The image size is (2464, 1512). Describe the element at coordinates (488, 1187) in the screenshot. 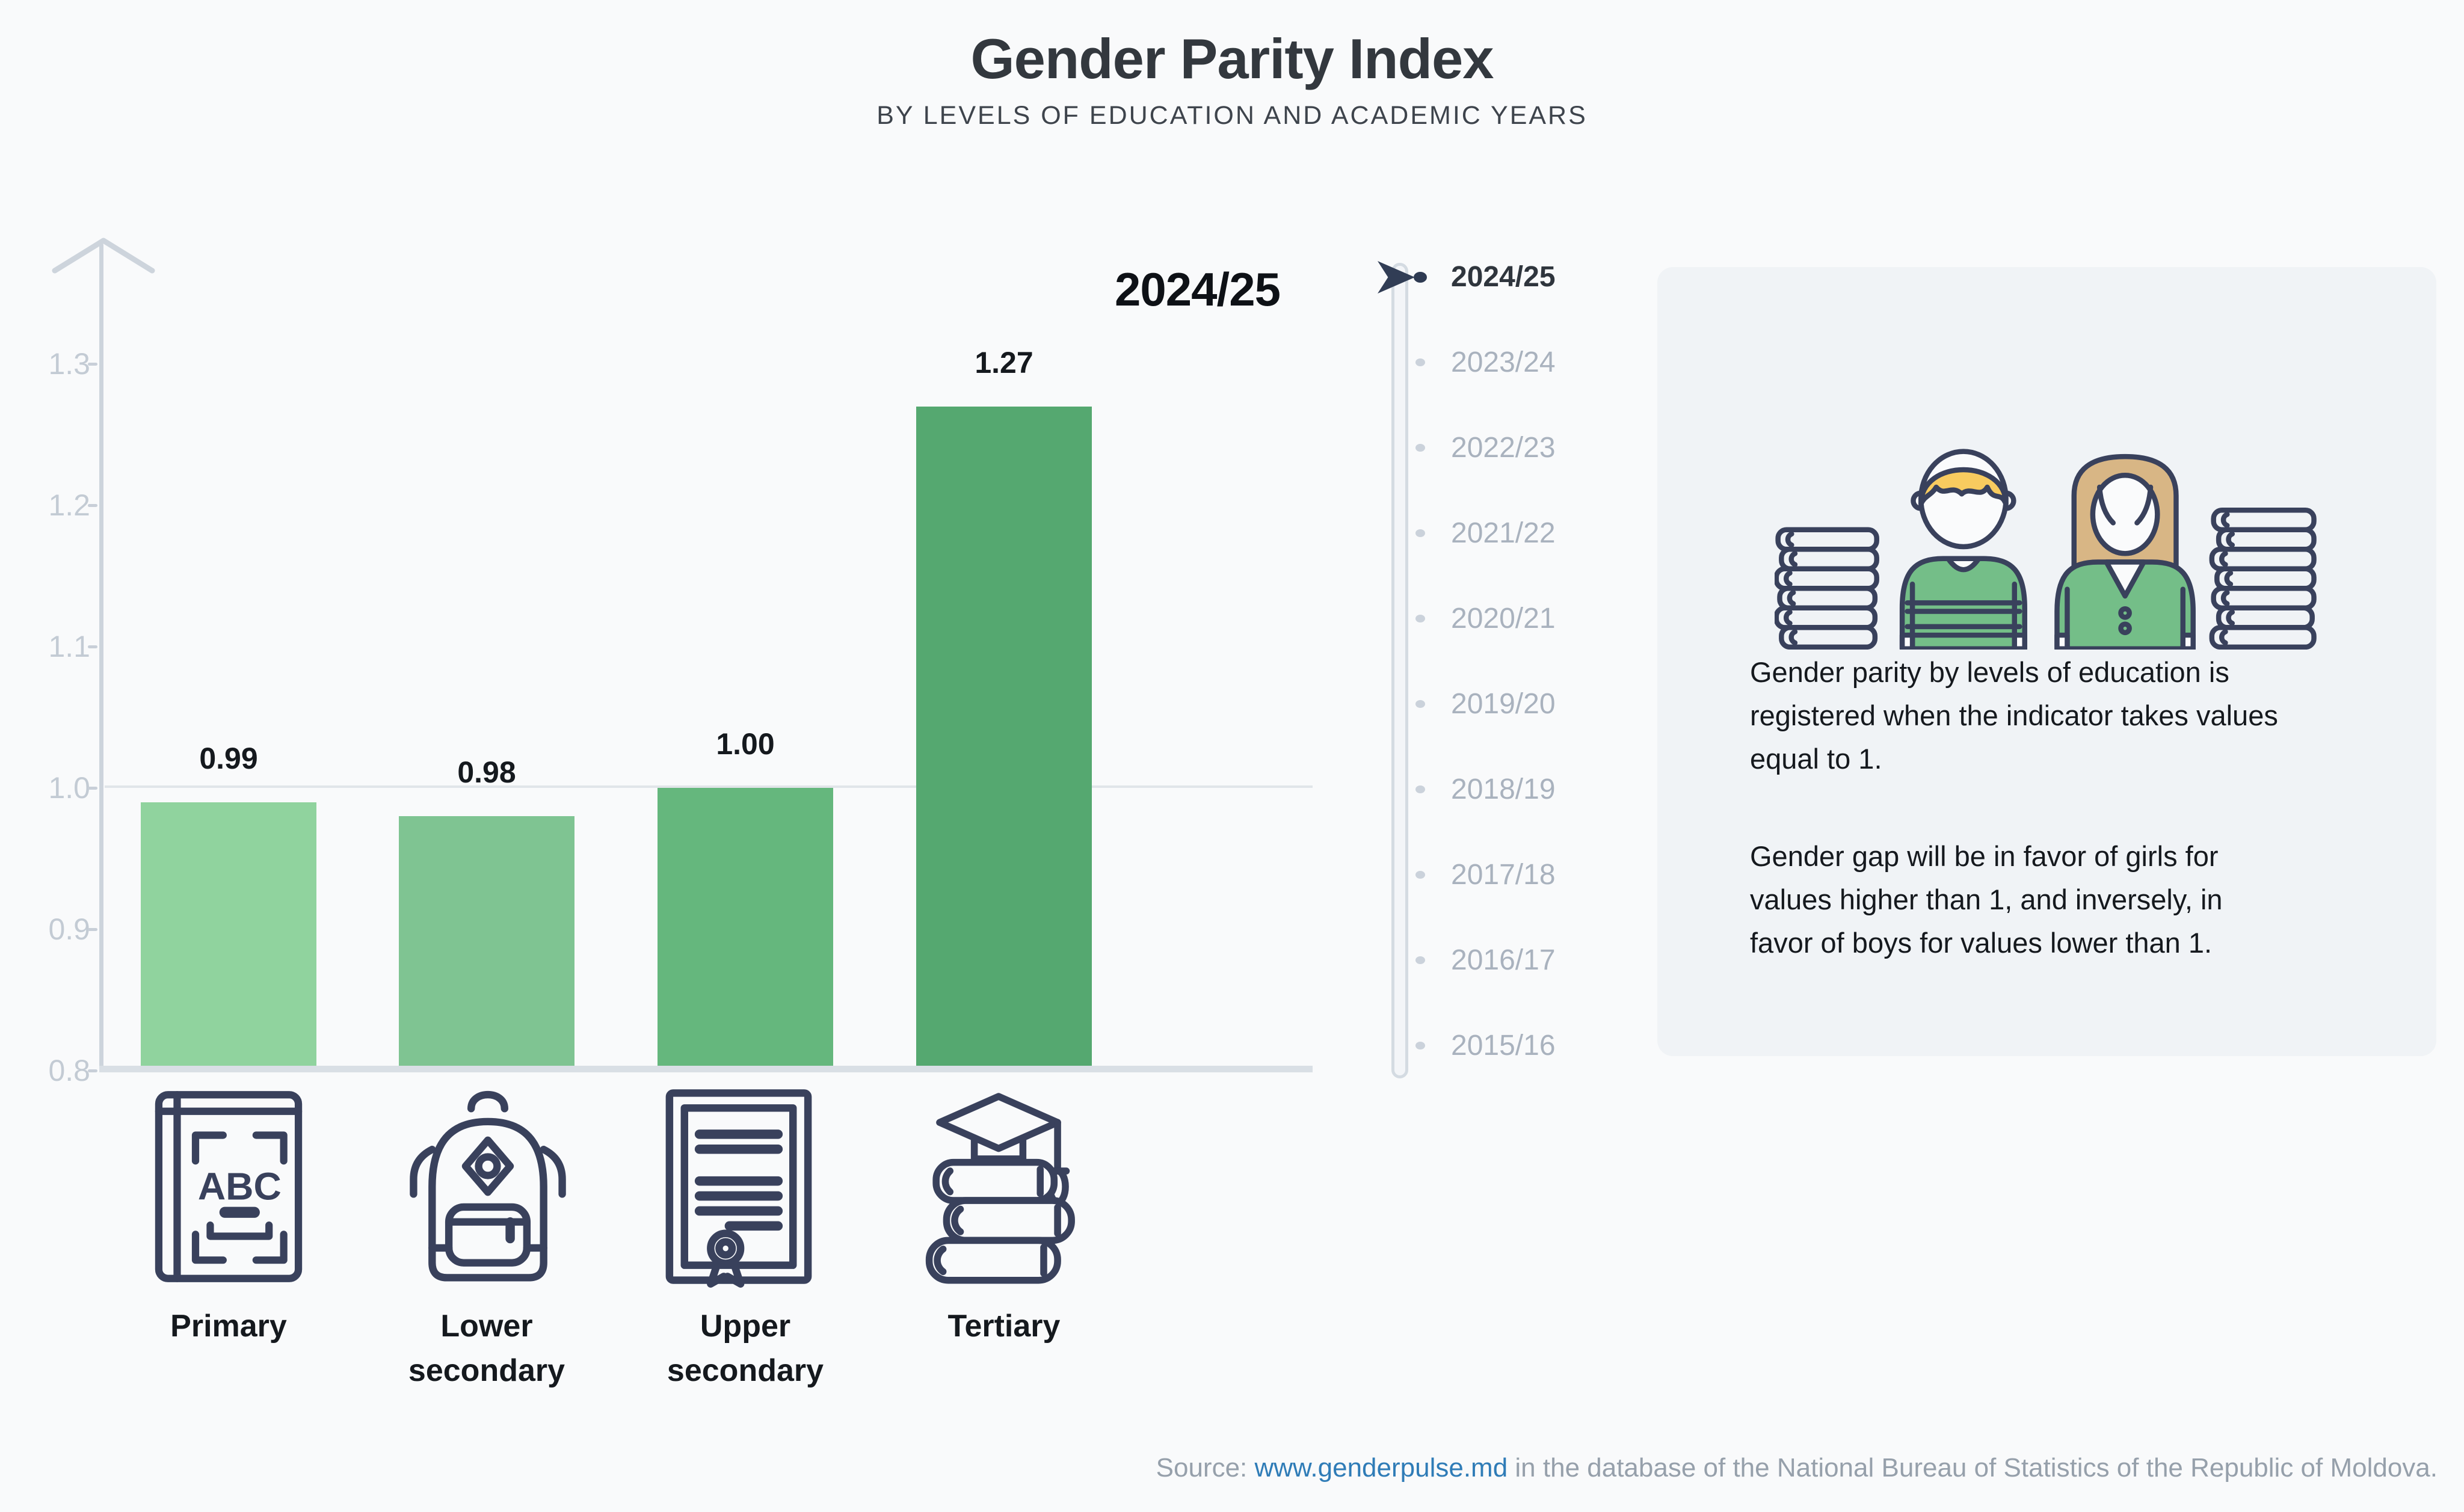

I see `backpack-icon` at that location.